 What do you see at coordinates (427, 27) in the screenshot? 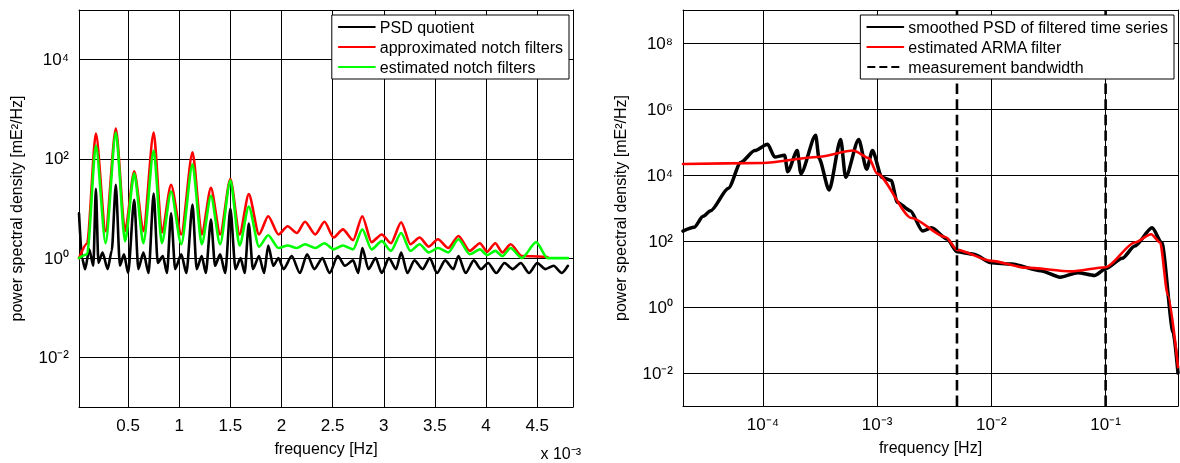
I see `legend-label: PSD quotient` at bounding box center [427, 27].